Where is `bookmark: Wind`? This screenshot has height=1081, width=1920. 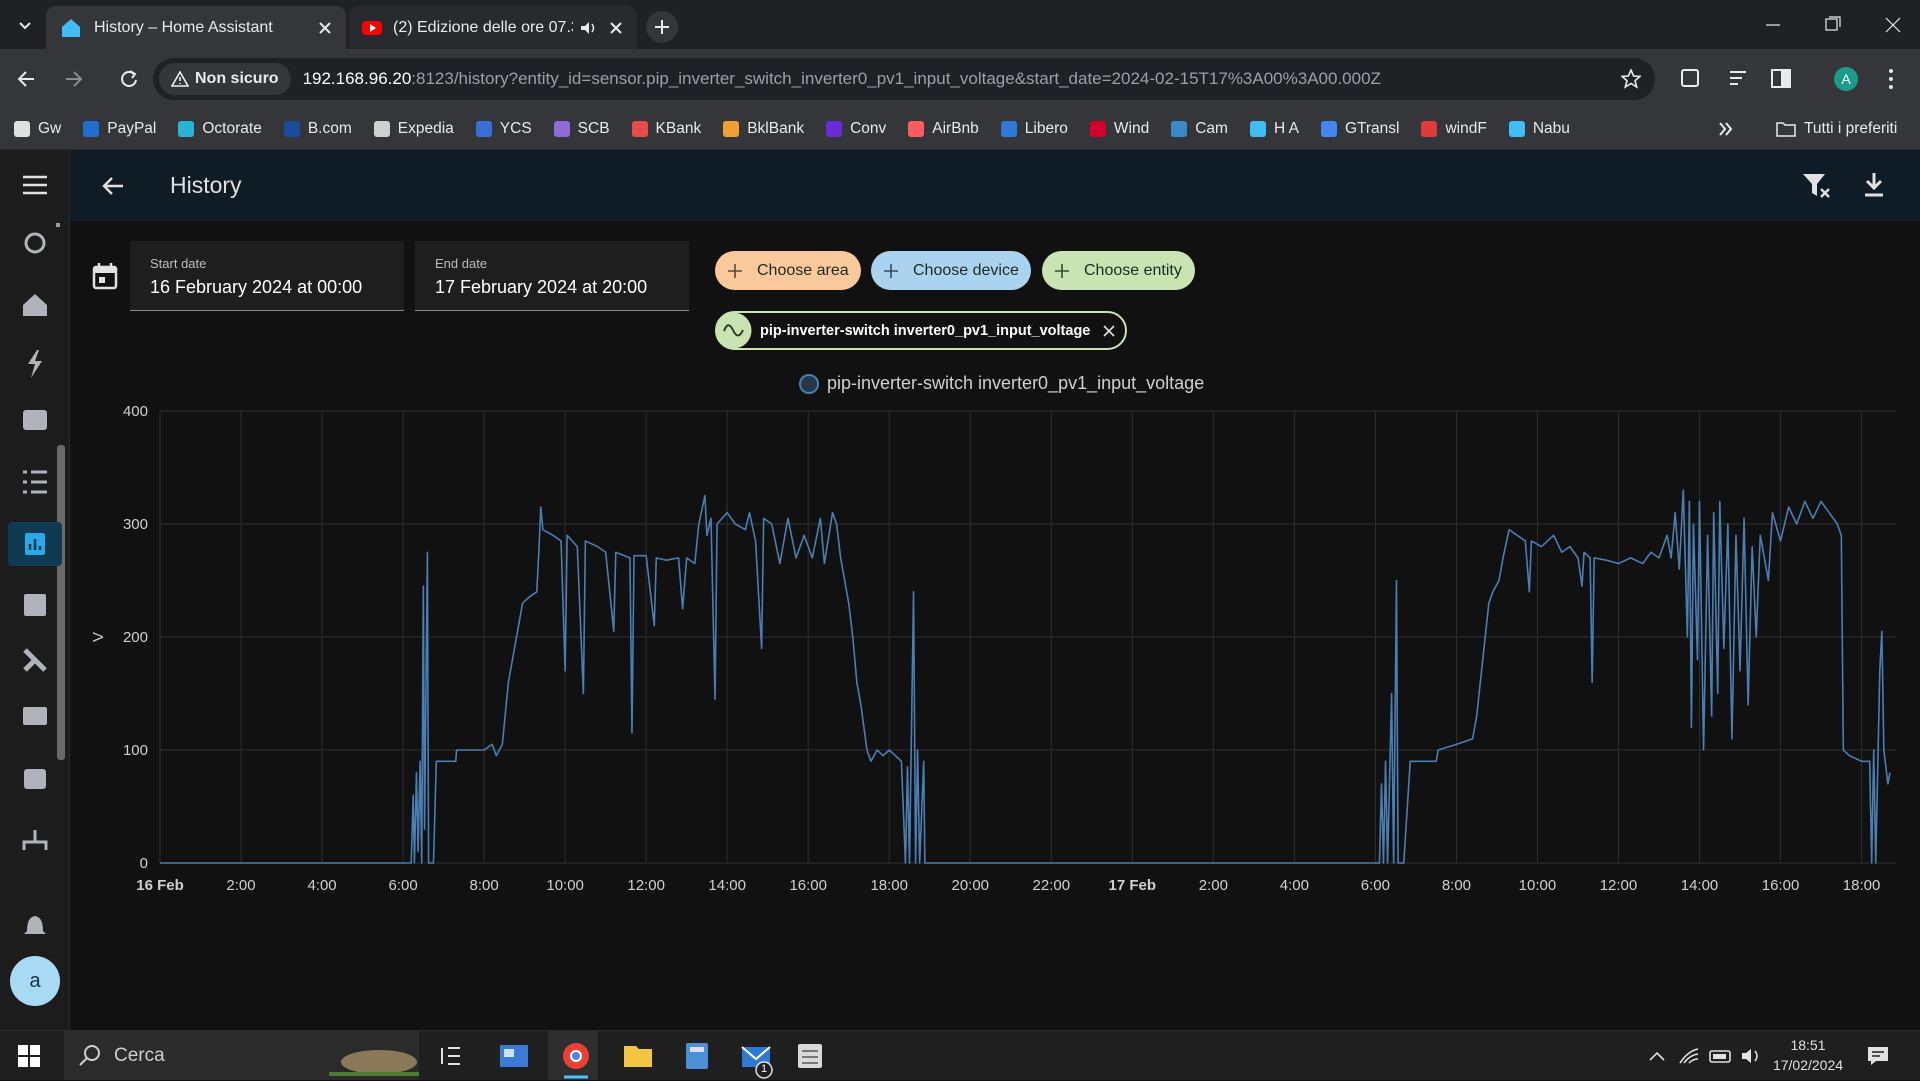
bookmark: Wind is located at coordinates (1119, 129).